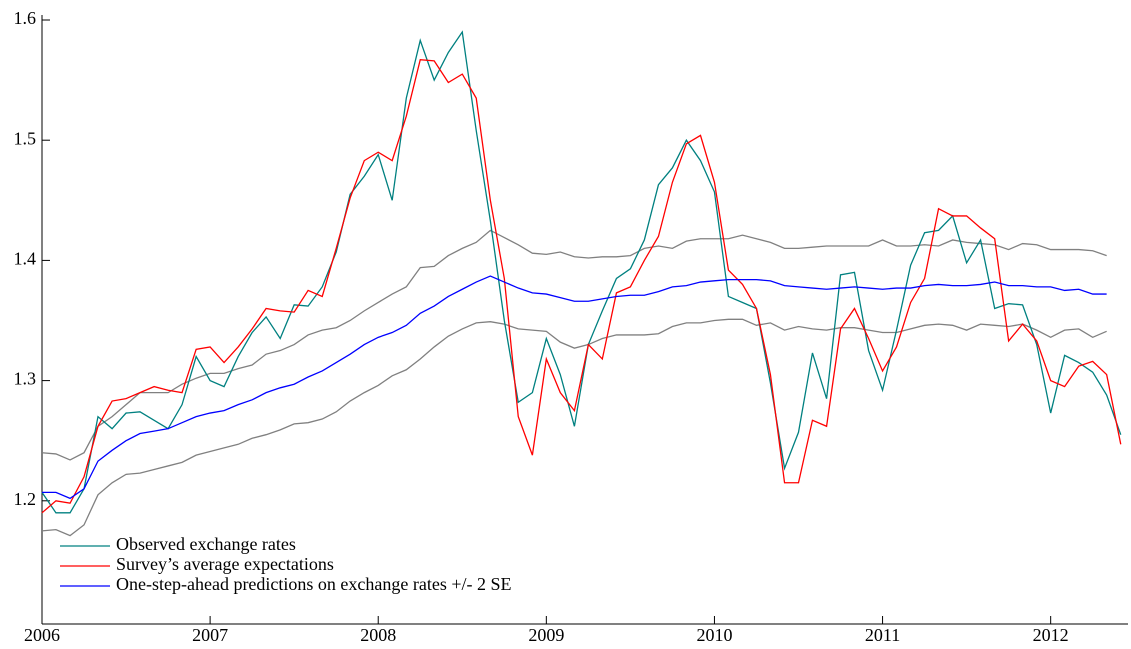  Describe the element at coordinates (882, 635) in the screenshot. I see `x-tick-label: 2011` at that location.